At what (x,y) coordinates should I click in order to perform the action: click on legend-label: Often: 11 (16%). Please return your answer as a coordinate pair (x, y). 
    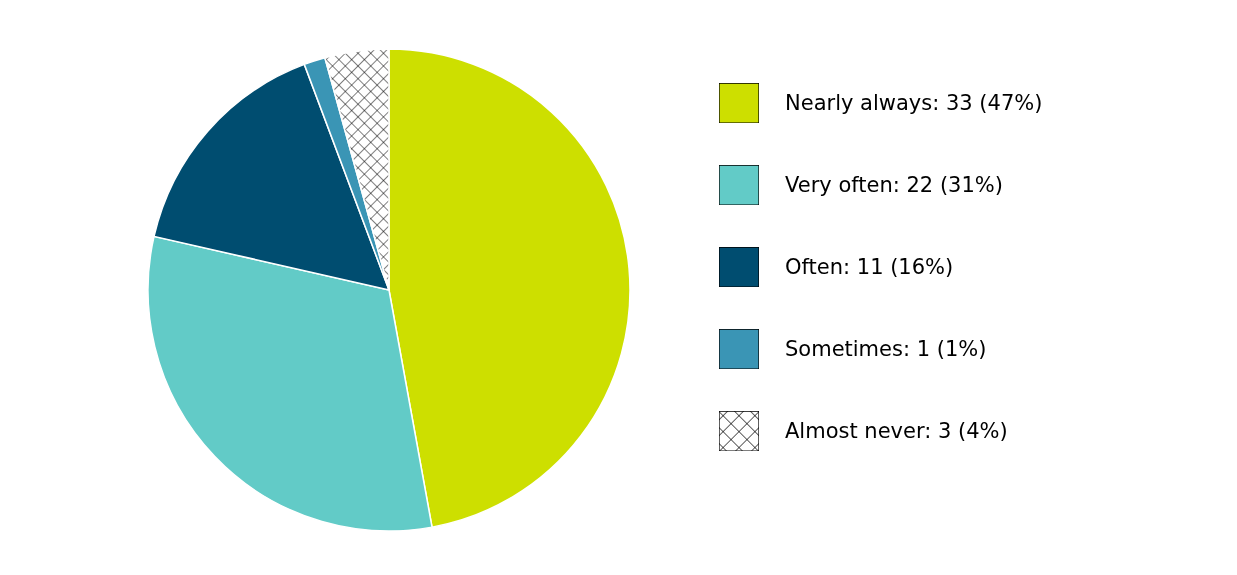
    Looking at the image, I should click on (869, 267).